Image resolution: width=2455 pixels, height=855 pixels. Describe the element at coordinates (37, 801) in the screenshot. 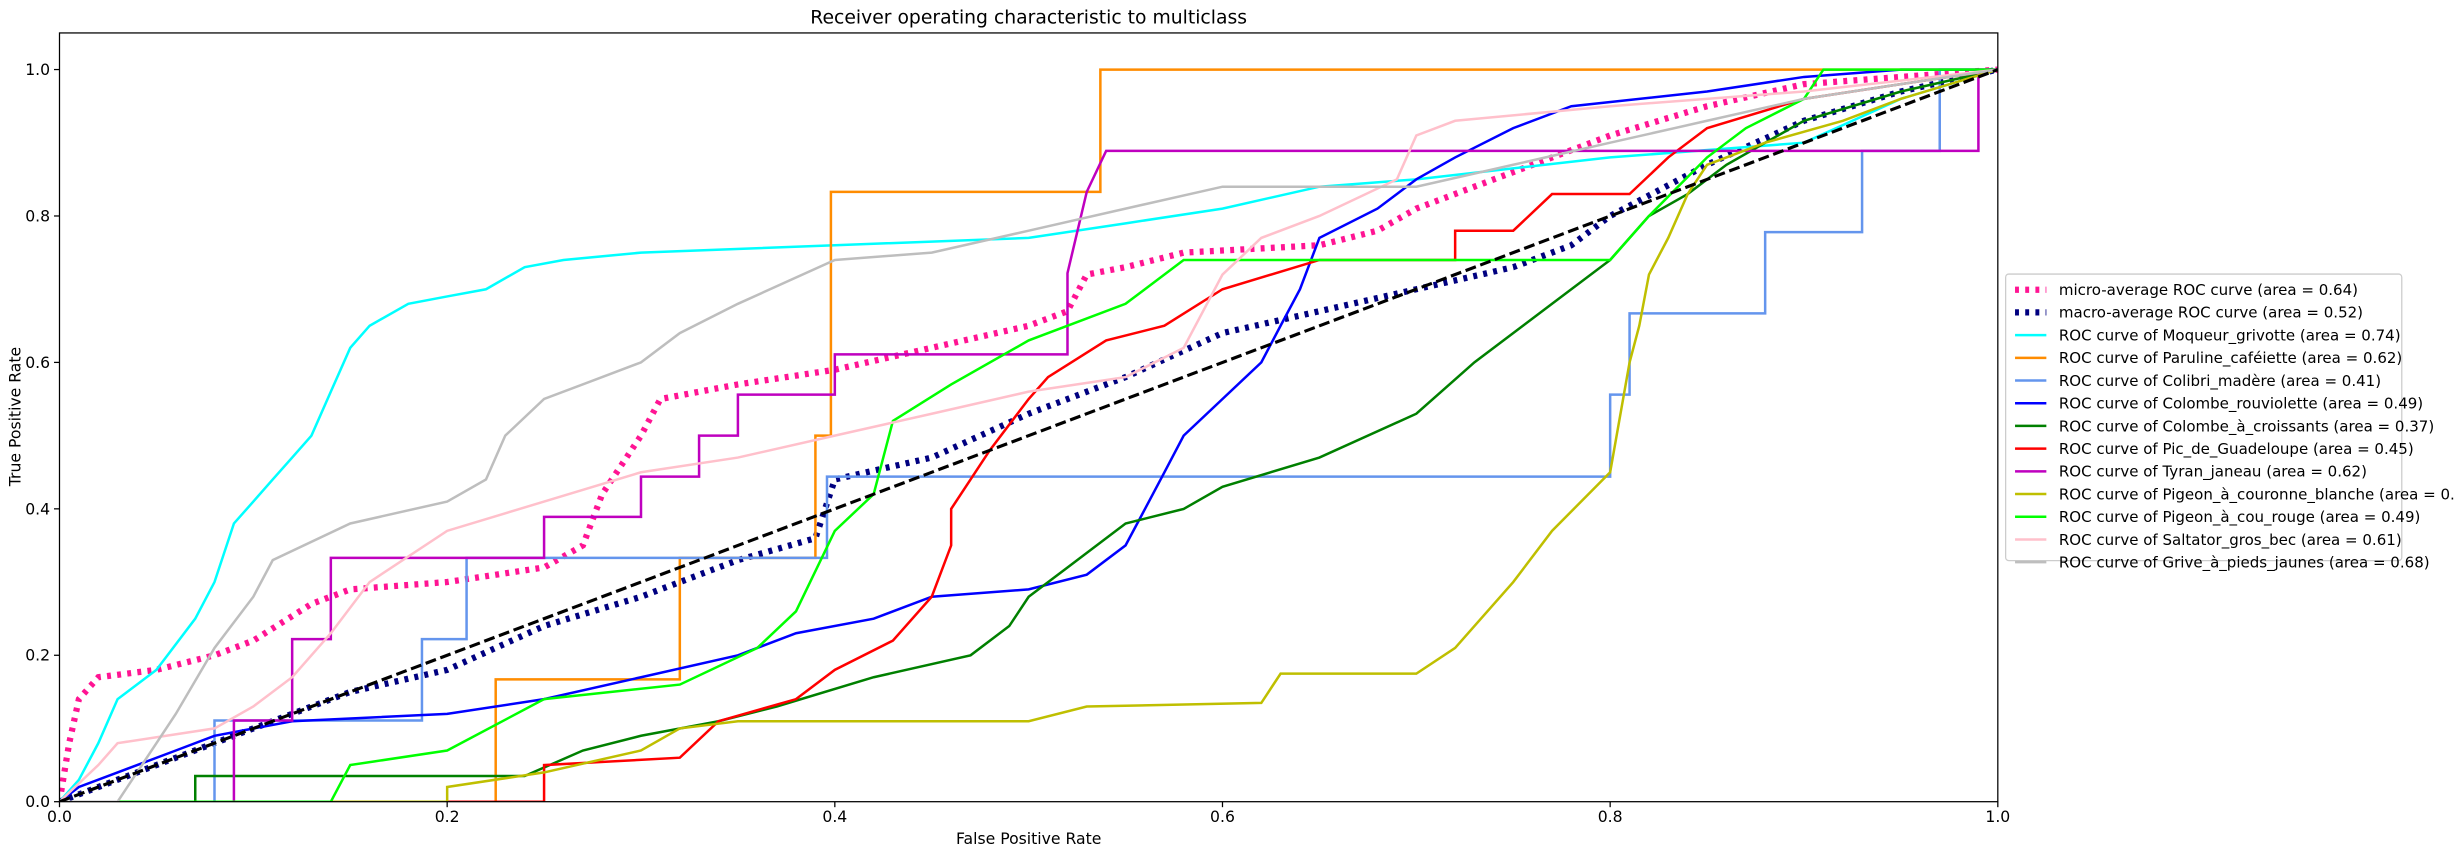

I see `y-tick-label: 0.0` at that location.